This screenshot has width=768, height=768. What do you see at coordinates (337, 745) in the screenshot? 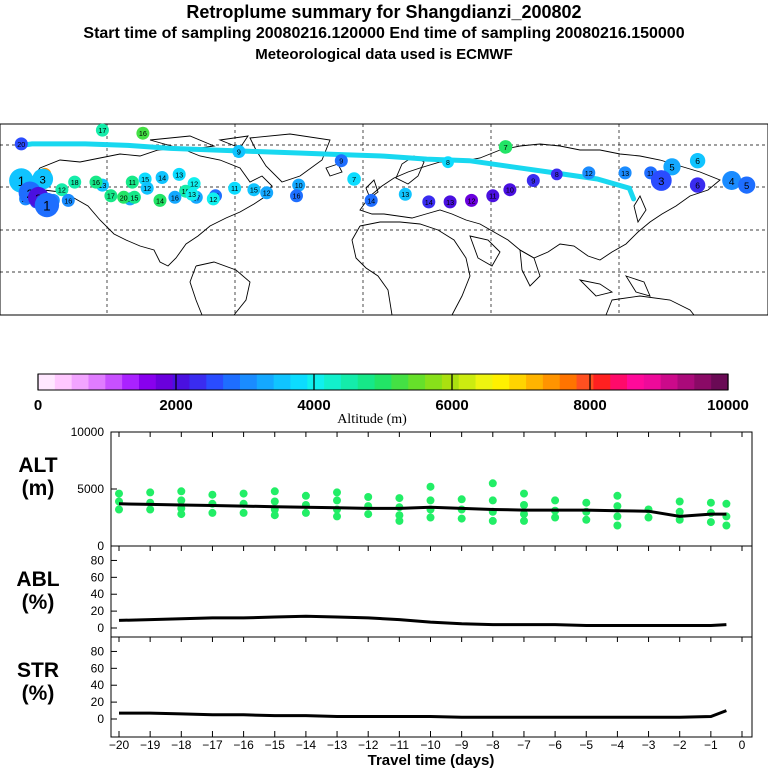
I see `x-tick-label: −13` at bounding box center [337, 745].